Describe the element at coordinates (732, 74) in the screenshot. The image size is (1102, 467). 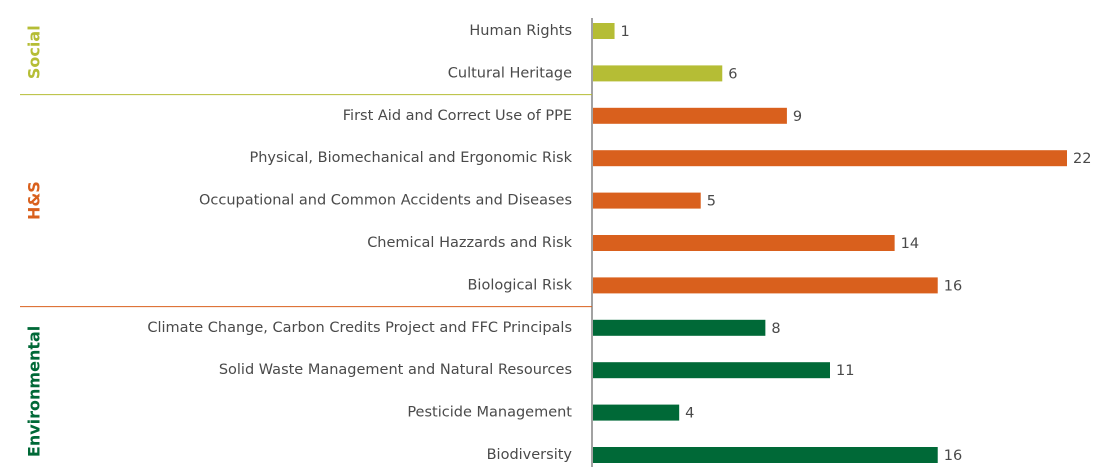
I see `value-label: 6` at that location.